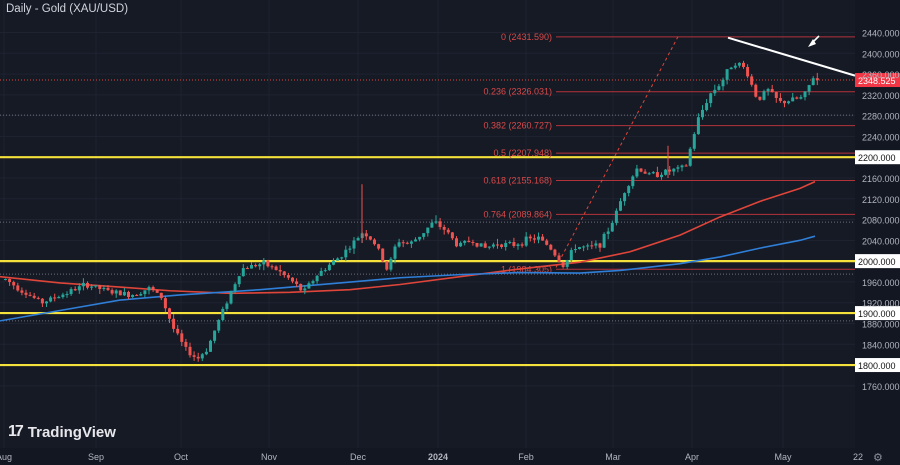  Describe the element at coordinates (517, 92) in the screenshot. I see `fib-label: 0.236 (2326.031)` at that location.